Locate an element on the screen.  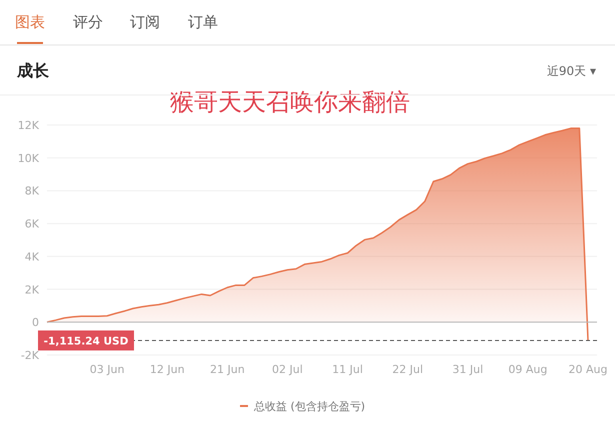
text: 订阅 is located at coordinates (145, 22).